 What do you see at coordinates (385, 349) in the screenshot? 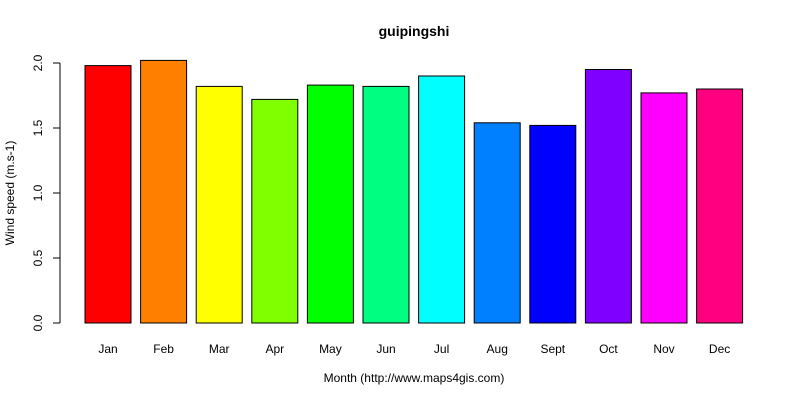
I see `x-tick-label: Jun` at bounding box center [385, 349].